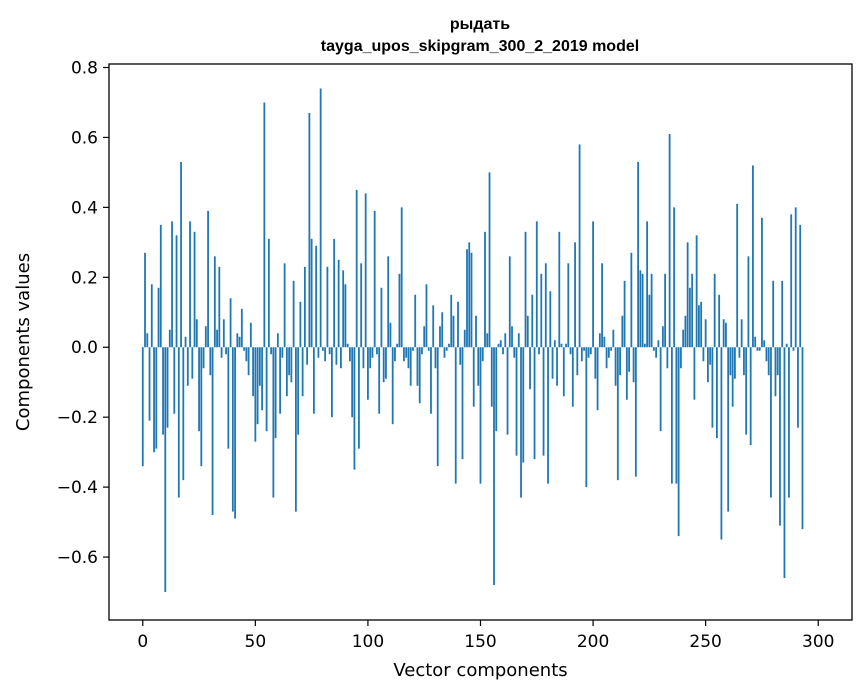 Image resolution: width=867 pixels, height=696 pixels. What do you see at coordinates (77, 488) in the screenshot?
I see `y-tick-label: −0.4` at bounding box center [77, 488].